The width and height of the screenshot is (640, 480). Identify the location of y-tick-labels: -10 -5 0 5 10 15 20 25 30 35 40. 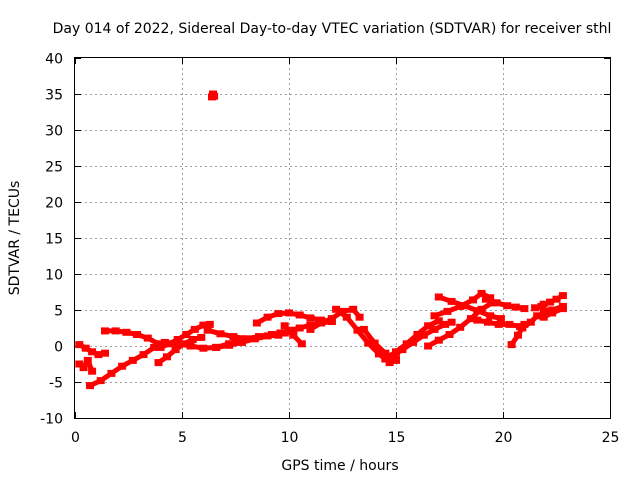
(51, 240).